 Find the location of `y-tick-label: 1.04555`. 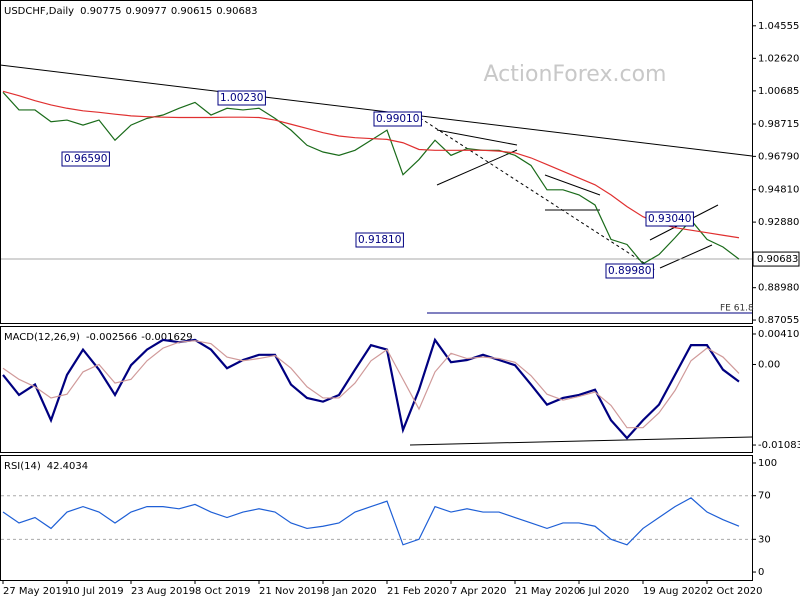

y-tick-label: 1.04555 is located at coordinates (778, 26).